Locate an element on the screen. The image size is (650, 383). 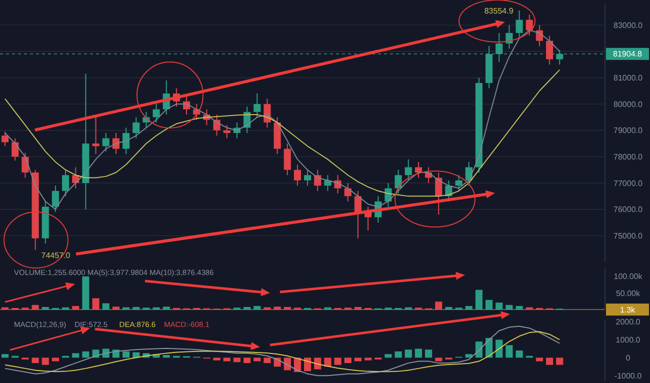
y-tick-label: 77000.0 is located at coordinates (629, 183).